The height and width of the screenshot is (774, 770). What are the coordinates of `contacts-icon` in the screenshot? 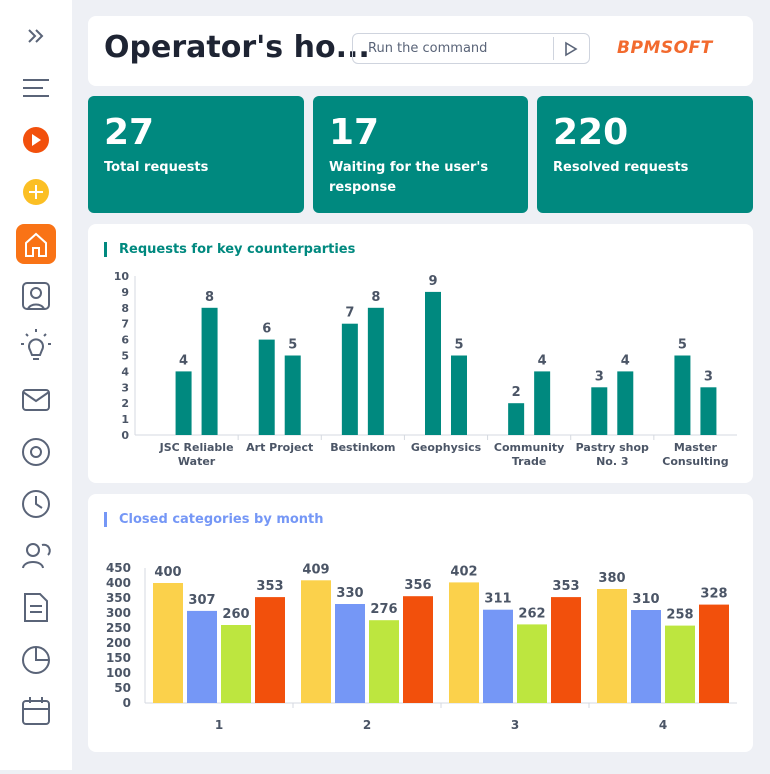 It's located at (36, 296).